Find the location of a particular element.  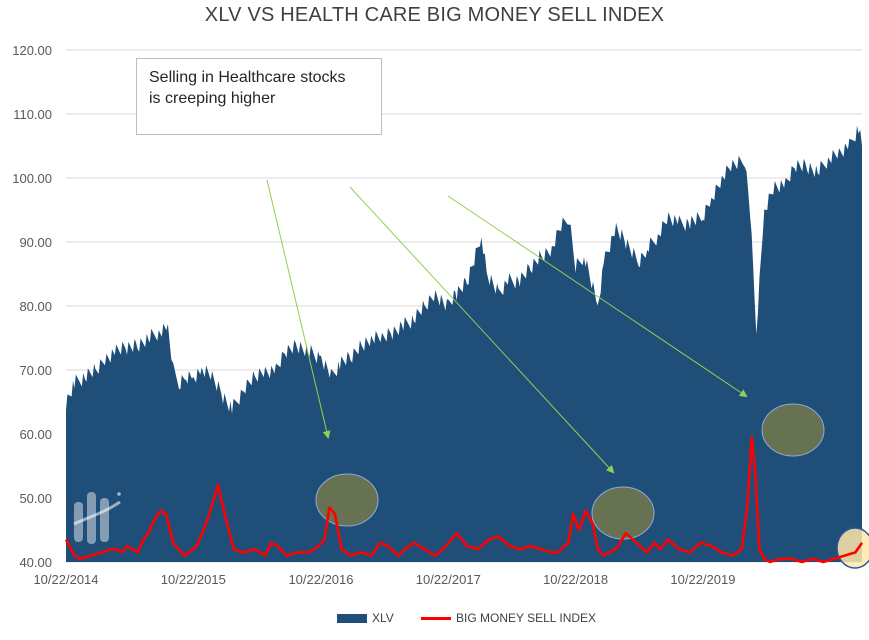

y-tick-label: 120.00 is located at coordinates (32, 50).